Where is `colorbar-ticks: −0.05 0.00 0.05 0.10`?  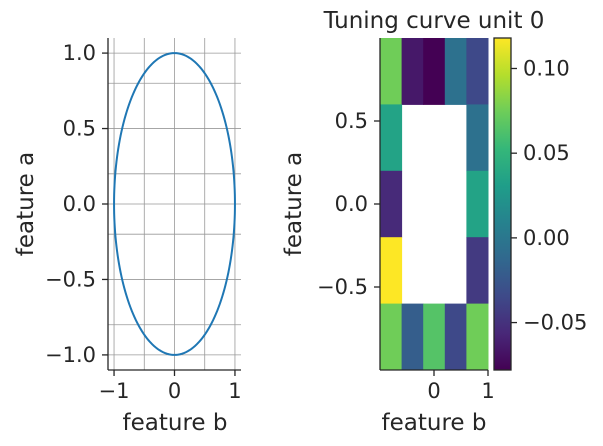 colorbar-ticks: −0.05 0.00 0.05 0.10 is located at coordinates (549, 195).